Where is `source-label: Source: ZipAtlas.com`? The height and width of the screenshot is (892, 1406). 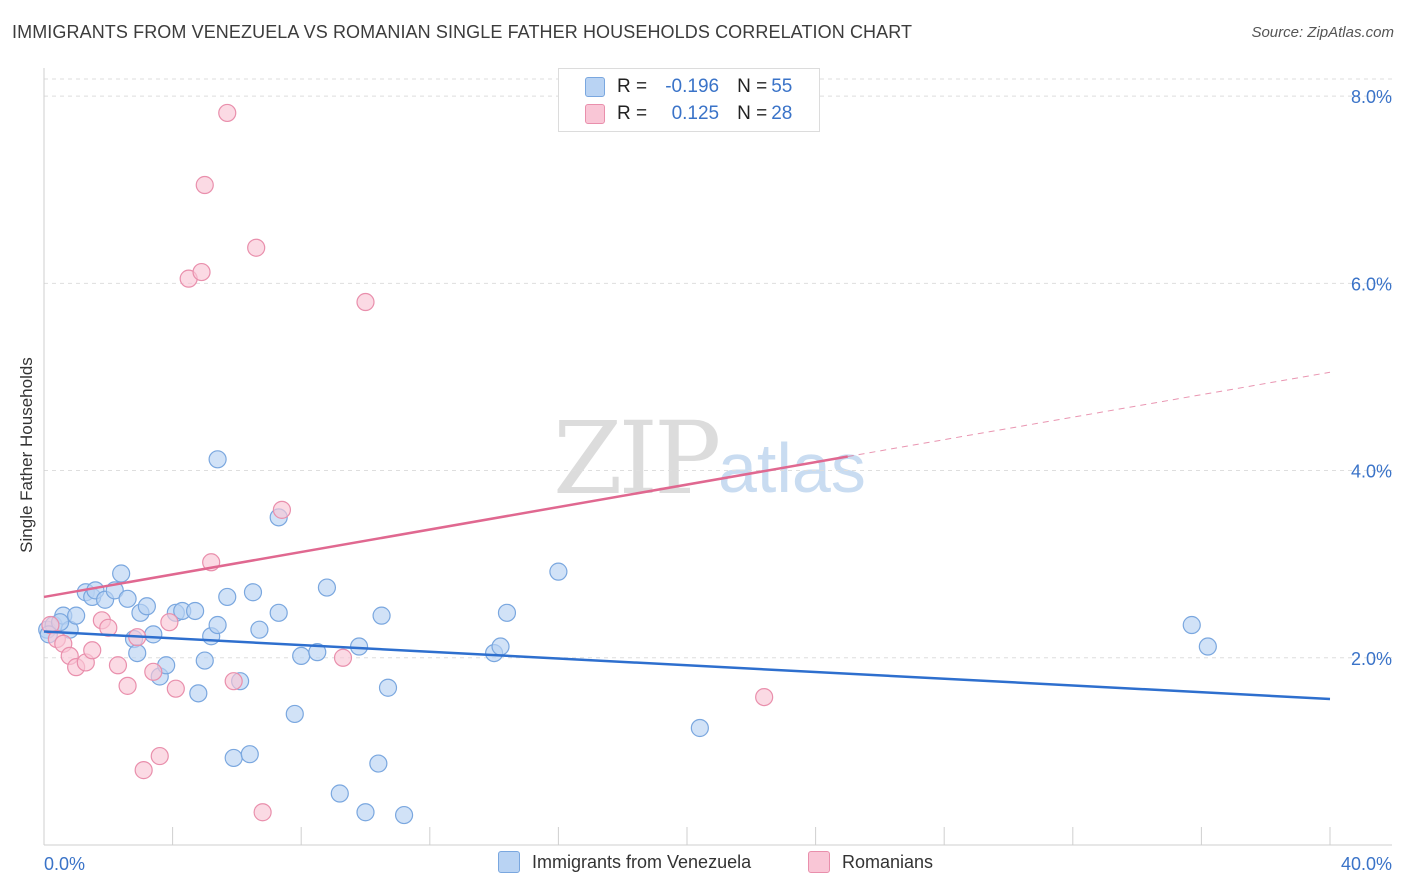 source-label: Source: ZipAtlas.com is located at coordinates (1322, 32).